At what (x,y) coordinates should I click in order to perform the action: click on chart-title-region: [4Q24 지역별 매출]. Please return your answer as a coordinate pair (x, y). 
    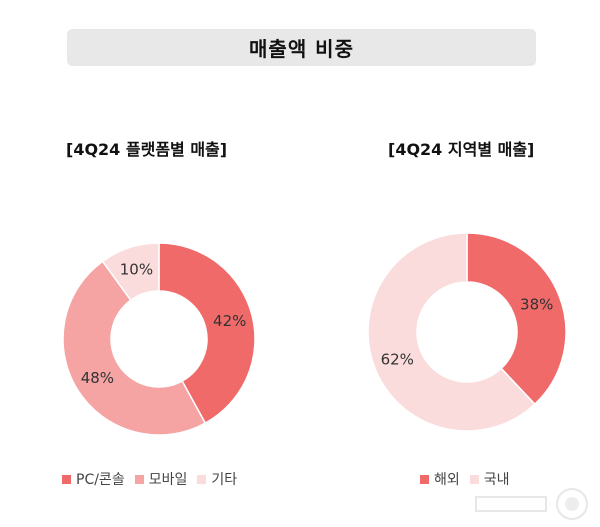
    Looking at the image, I should click on (461, 149).